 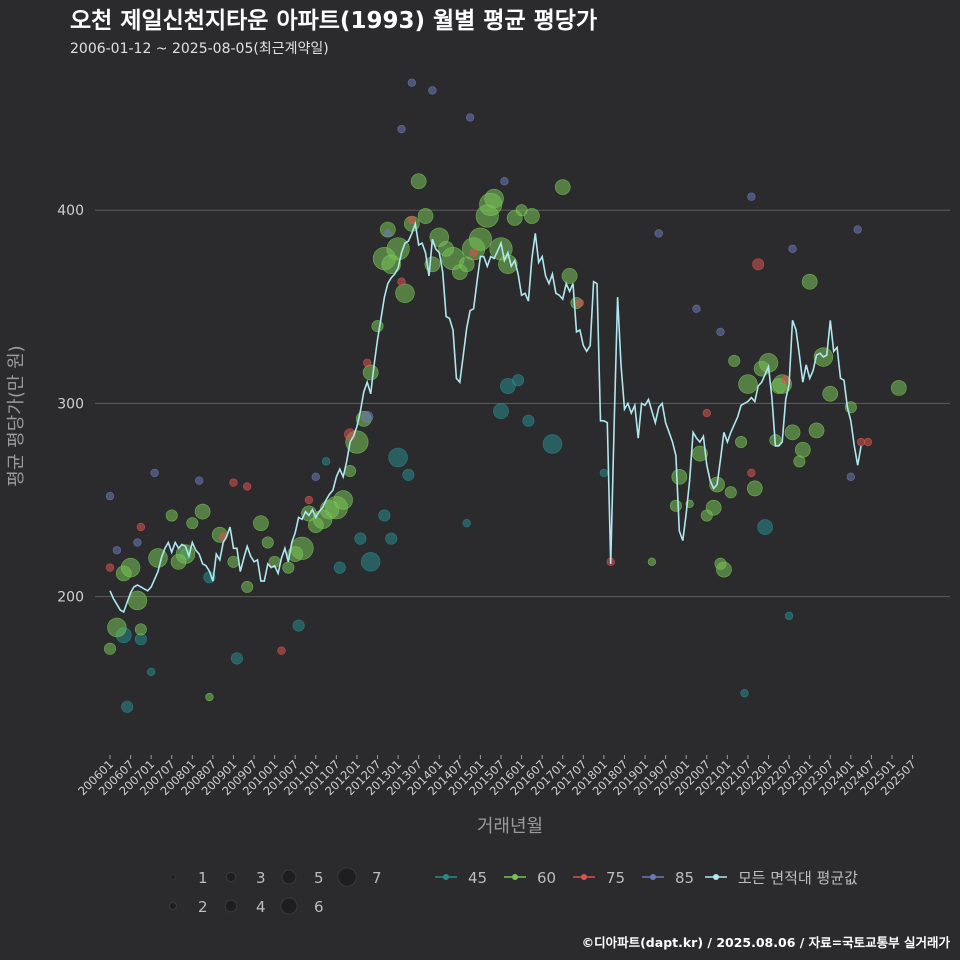 What do you see at coordinates (798, 878) in the screenshot?
I see `legend-label: 모든 면적대 평균값` at bounding box center [798, 878].